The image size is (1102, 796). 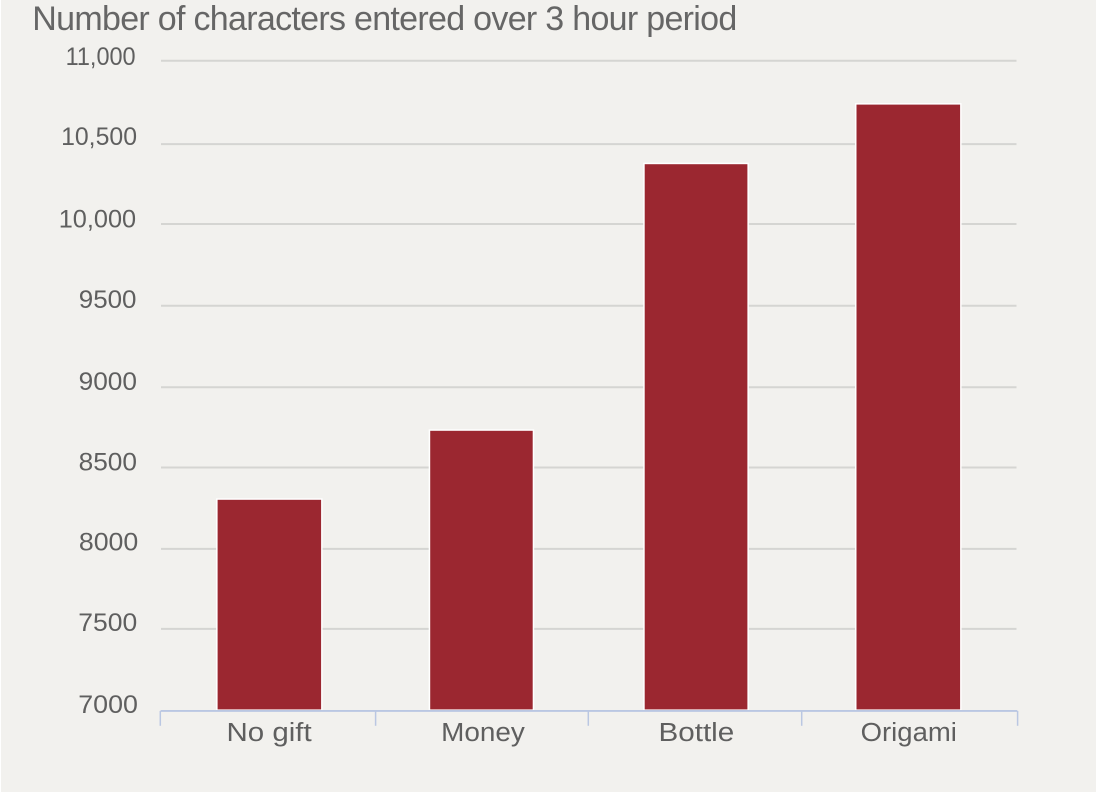 What do you see at coordinates (108, 542) in the screenshot?
I see `svg-text: 8000` at bounding box center [108, 542].